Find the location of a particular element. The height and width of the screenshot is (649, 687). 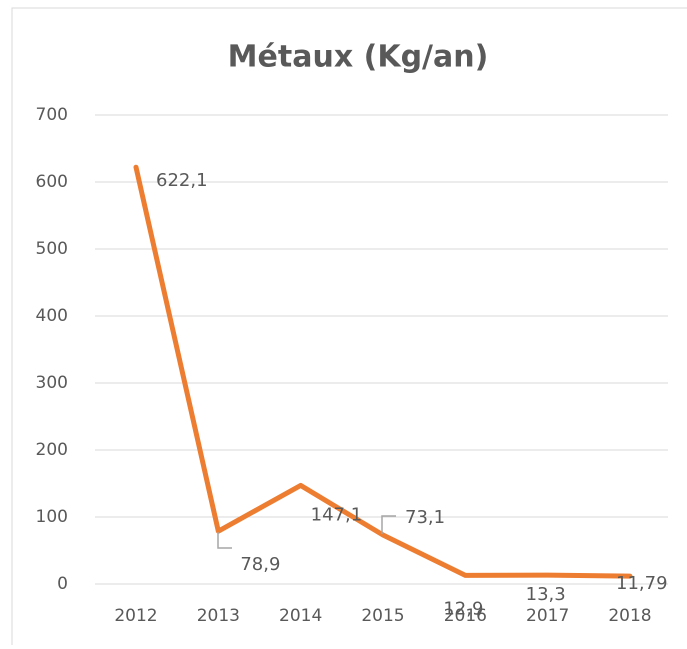

y-tick-label: 600 is located at coordinates (52, 182).